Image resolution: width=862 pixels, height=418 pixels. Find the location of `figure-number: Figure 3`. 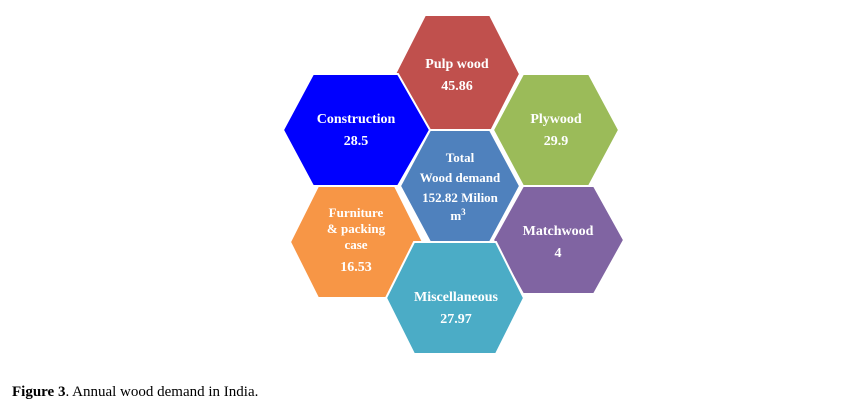

figure-number: Figure 3 is located at coordinates (39, 392).